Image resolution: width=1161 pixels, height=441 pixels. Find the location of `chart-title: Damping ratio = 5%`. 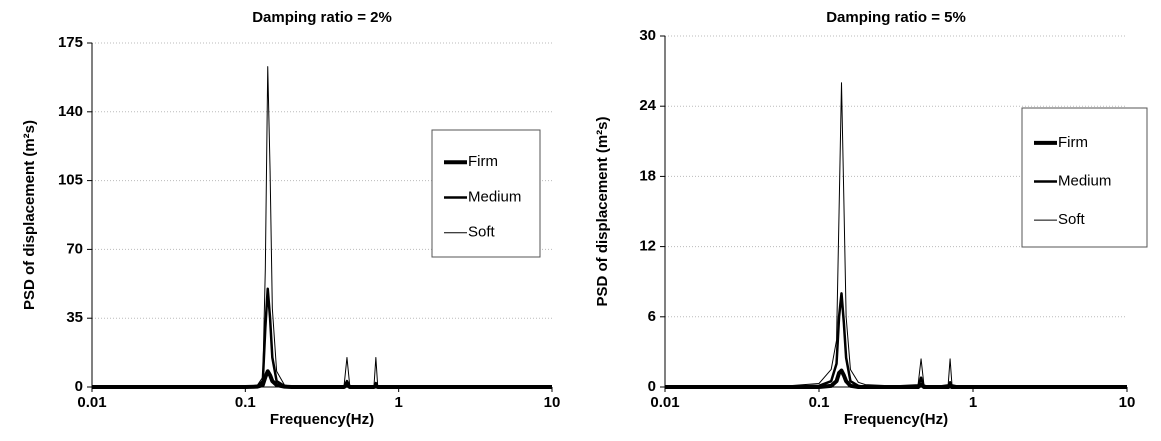

chart-title: Damping ratio = 5% is located at coordinates (896, 17).